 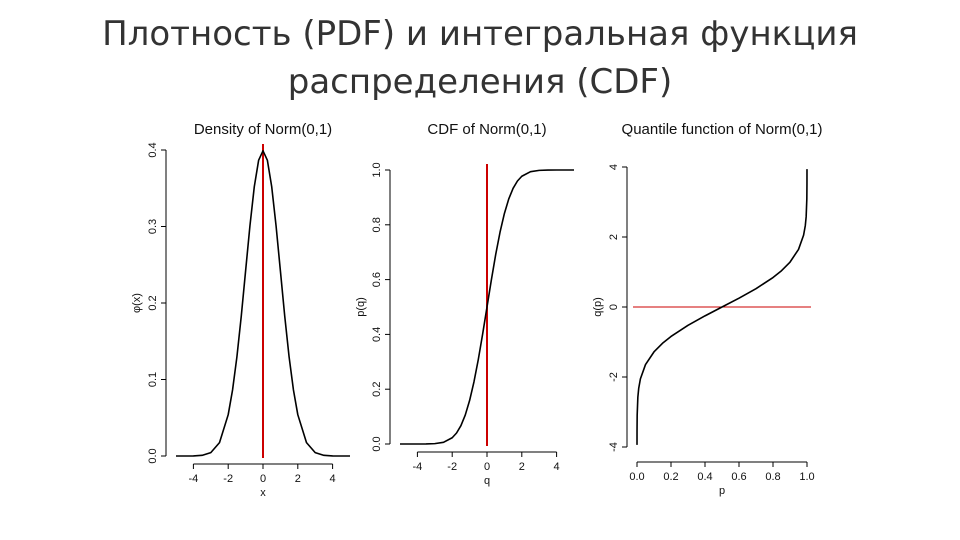 What do you see at coordinates (377, 389) in the screenshot?
I see `cdf-y-tick-label: 0.2` at bounding box center [377, 389].